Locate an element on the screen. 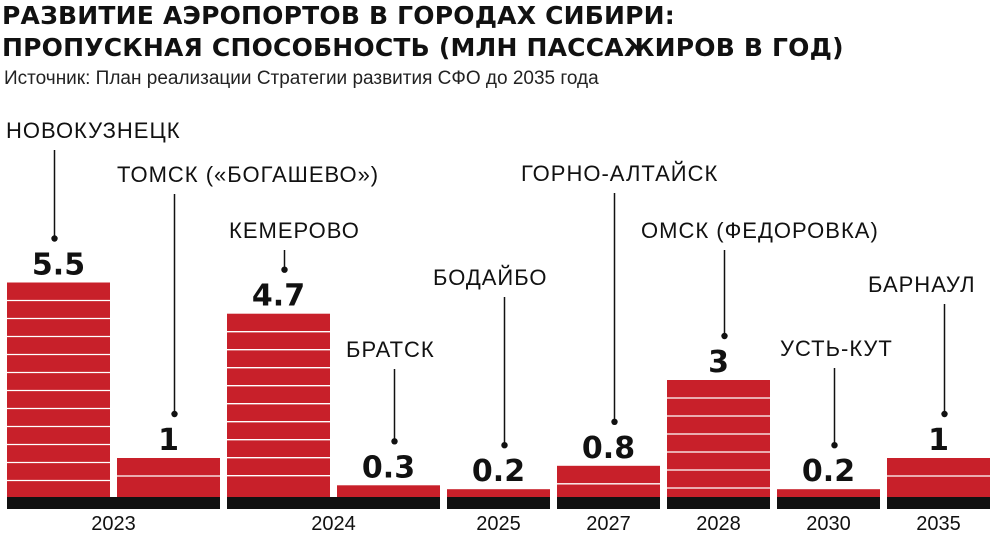  category-label: ТОМСК («БОГАШЕВО») is located at coordinates (248, 174).